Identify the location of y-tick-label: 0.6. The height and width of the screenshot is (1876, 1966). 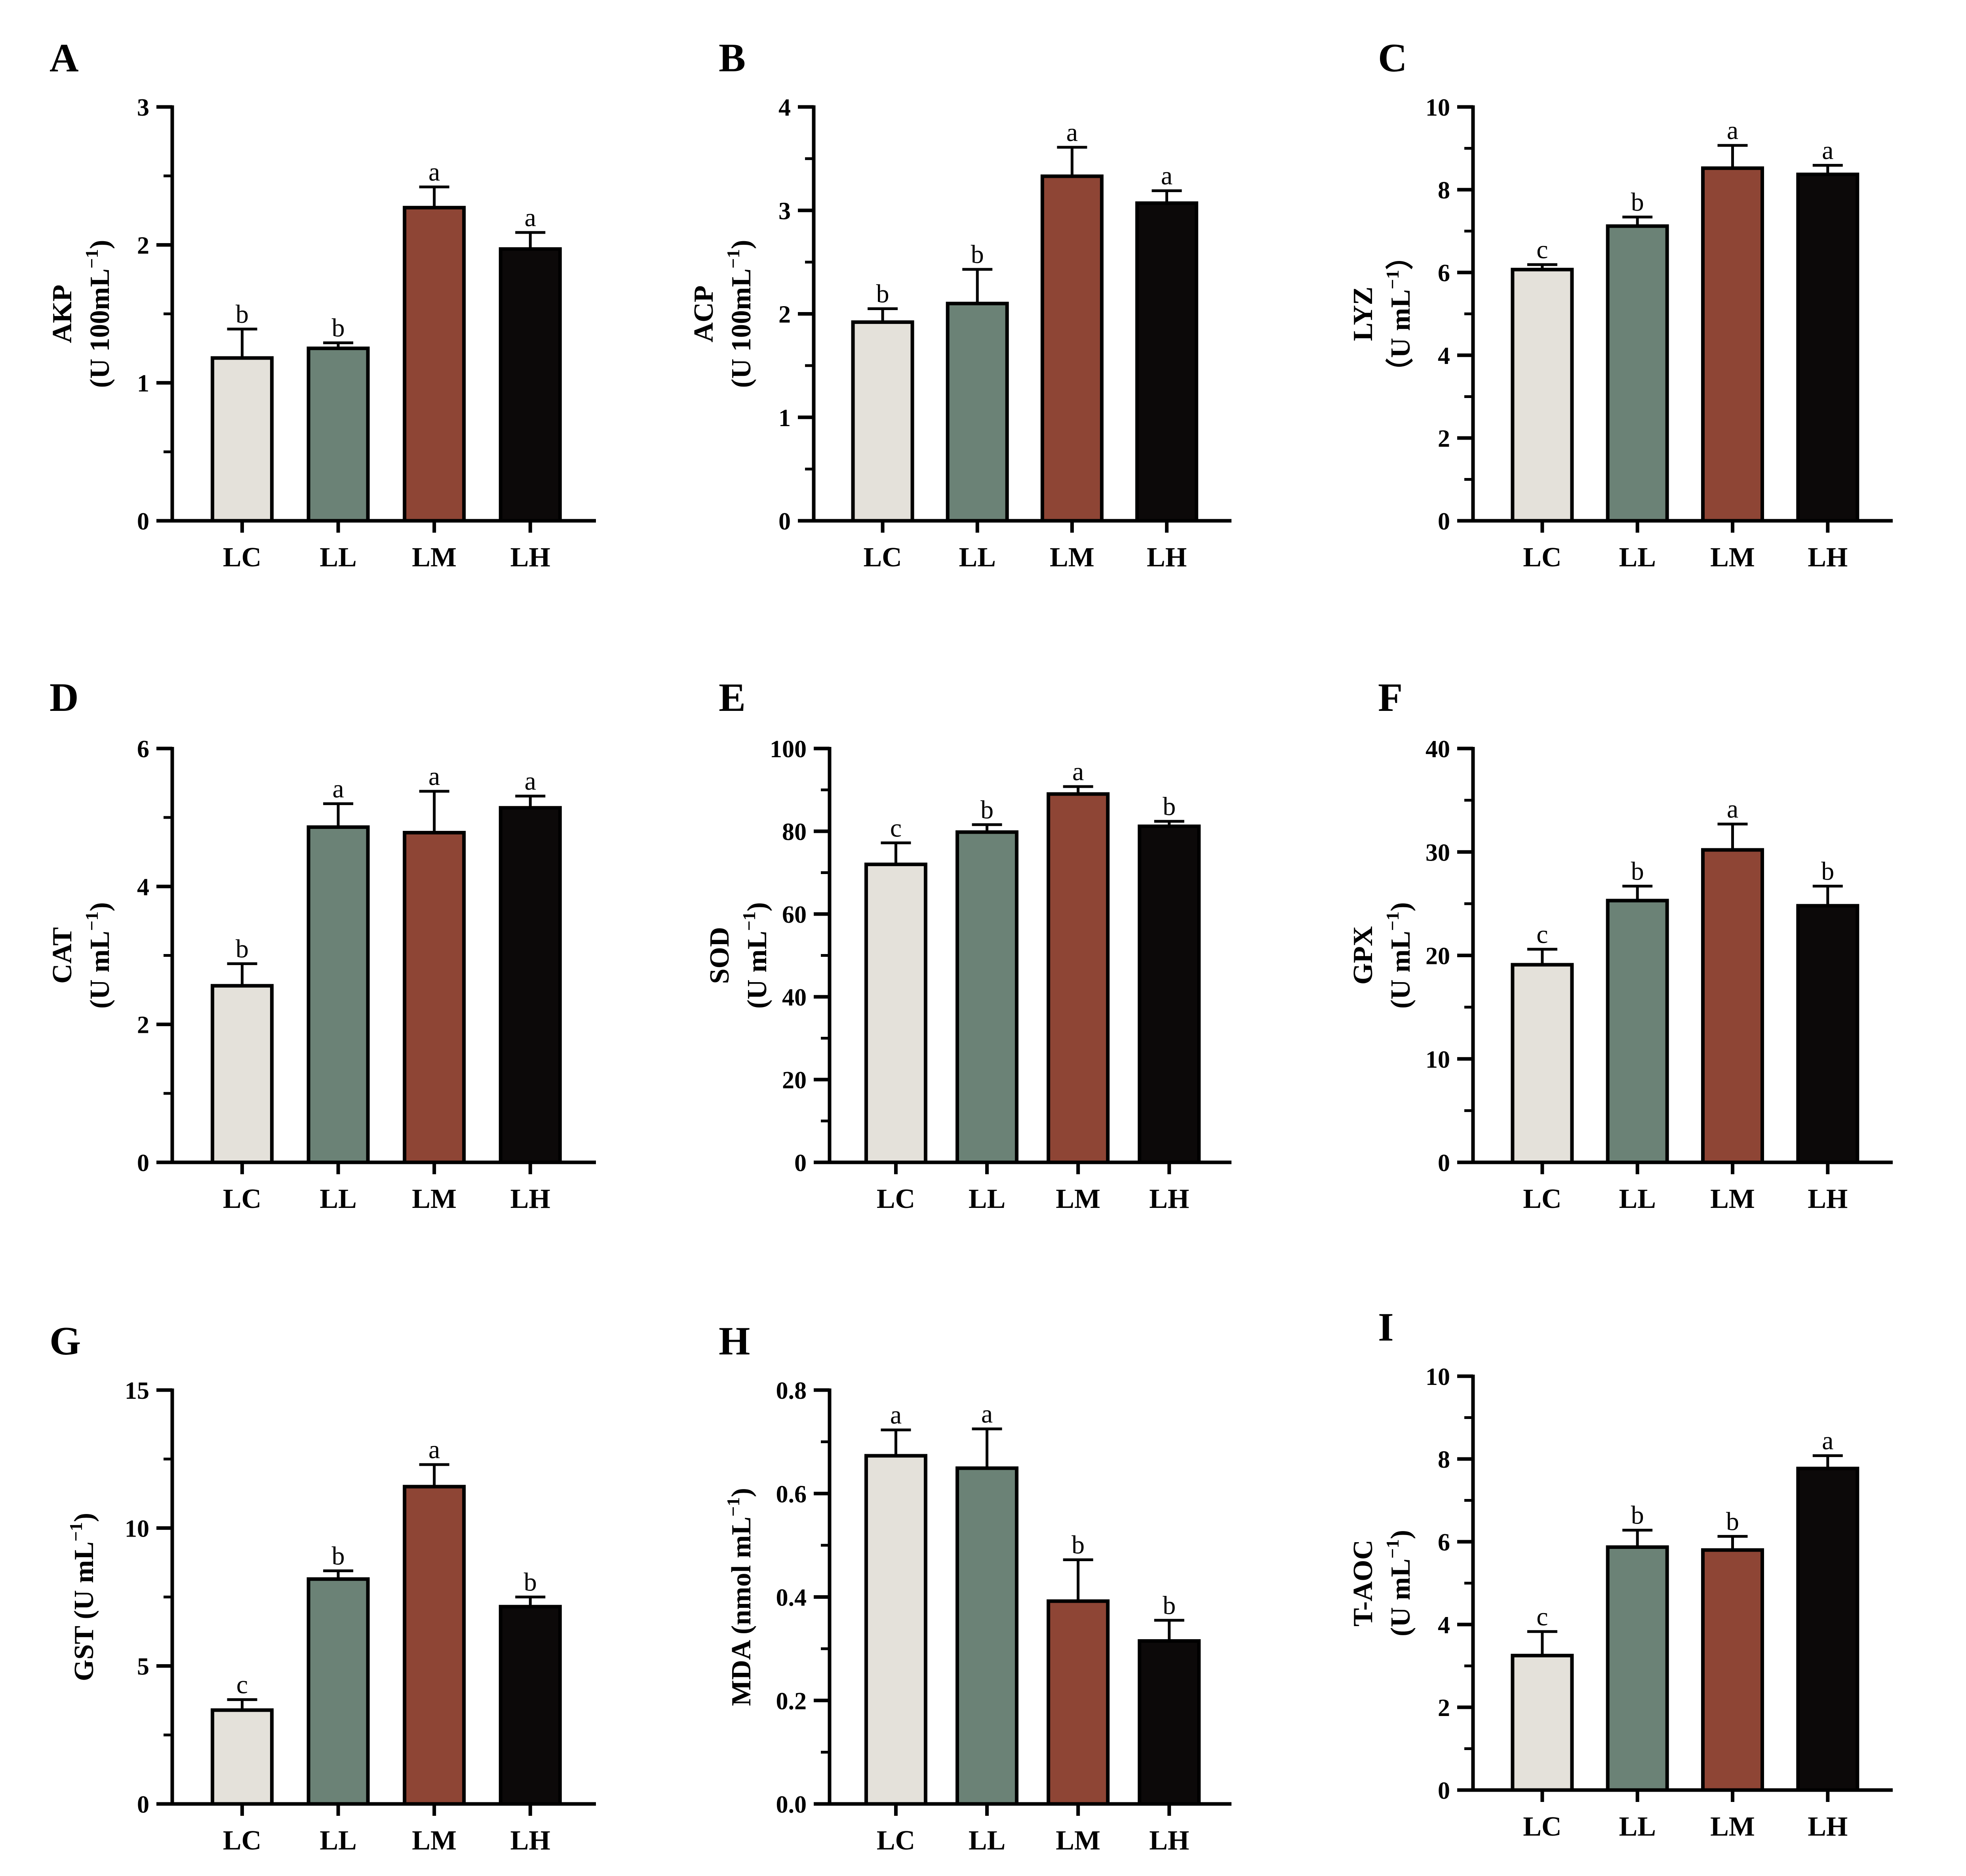
(791, 1494).